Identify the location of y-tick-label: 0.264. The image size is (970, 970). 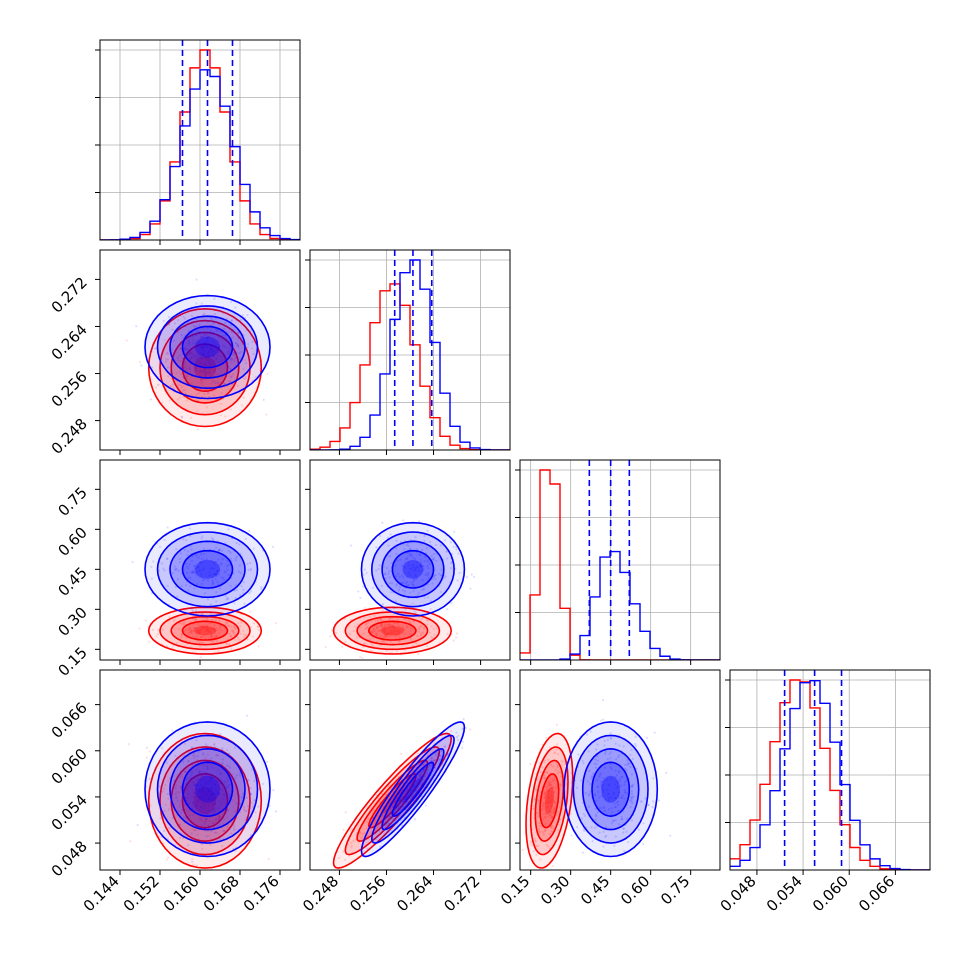
(69, 342).